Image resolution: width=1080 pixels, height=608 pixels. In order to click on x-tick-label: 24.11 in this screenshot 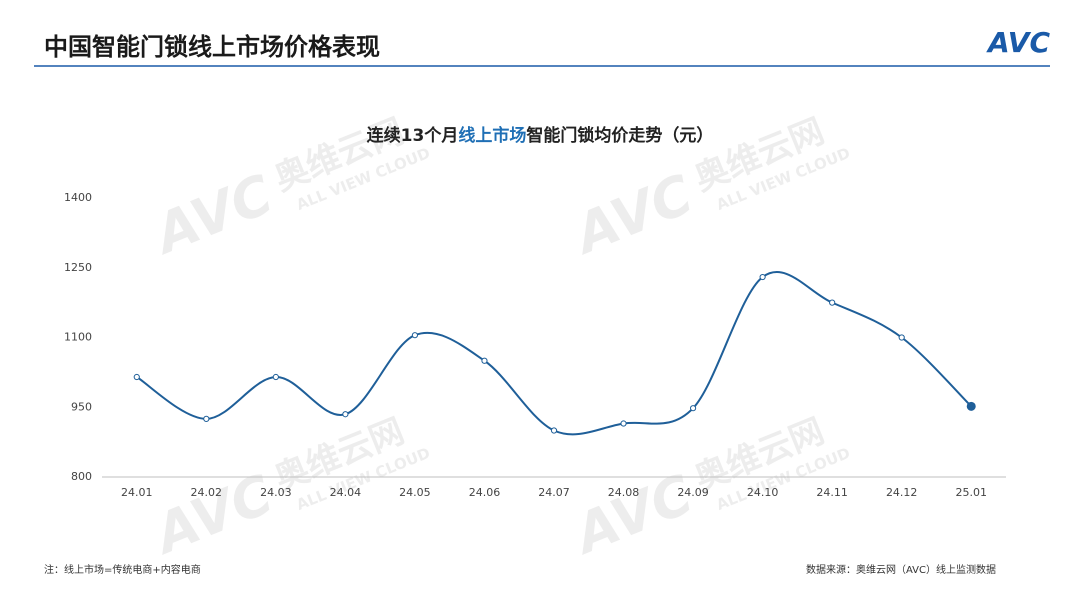, I will do `click(832, 492)`.